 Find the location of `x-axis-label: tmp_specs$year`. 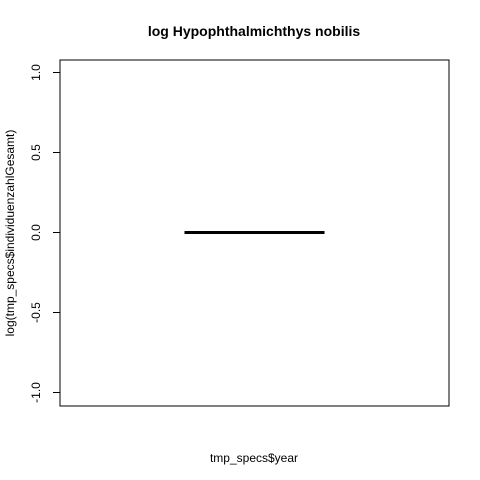

x-axis-label: tmp_specs$year is located at coordinates (254, 458).